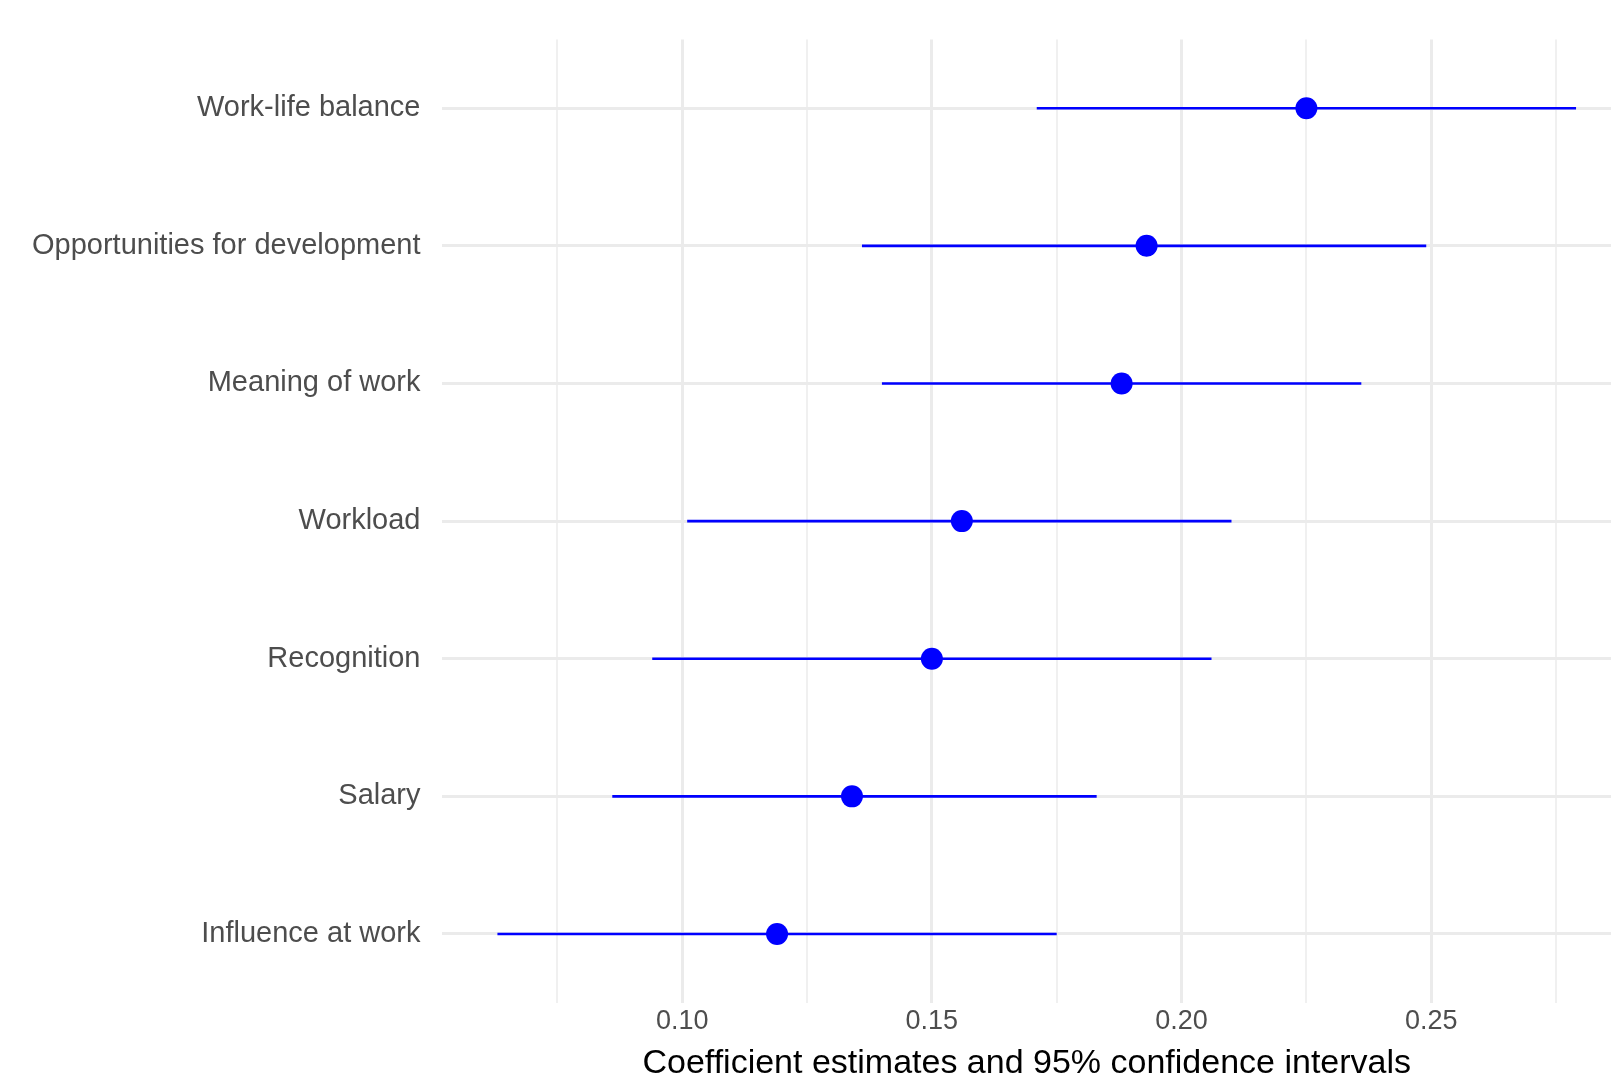 Image resolution: width=1622 pixels, height=1092 pixels. What do you see at coordinates (359, 519) in the screenshot?
I see `y-tick-label: Workload` at bounding box center [359, 519].